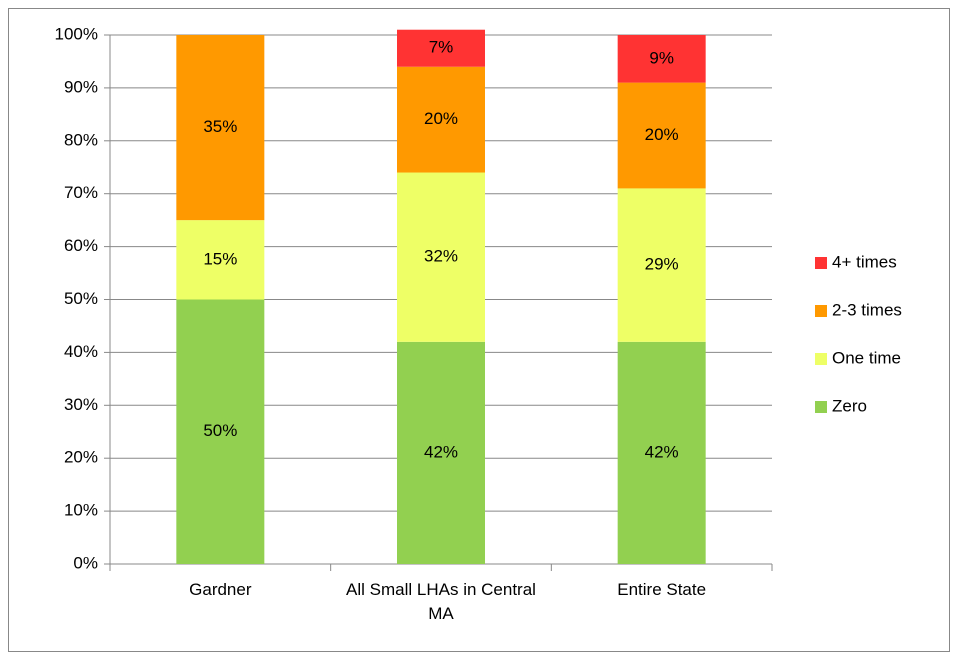 This screenshot has width=958, height=660. Describe the element at coordinates (81, 245) in the screenshot. I see `y-tick-label: 60%` at that location.